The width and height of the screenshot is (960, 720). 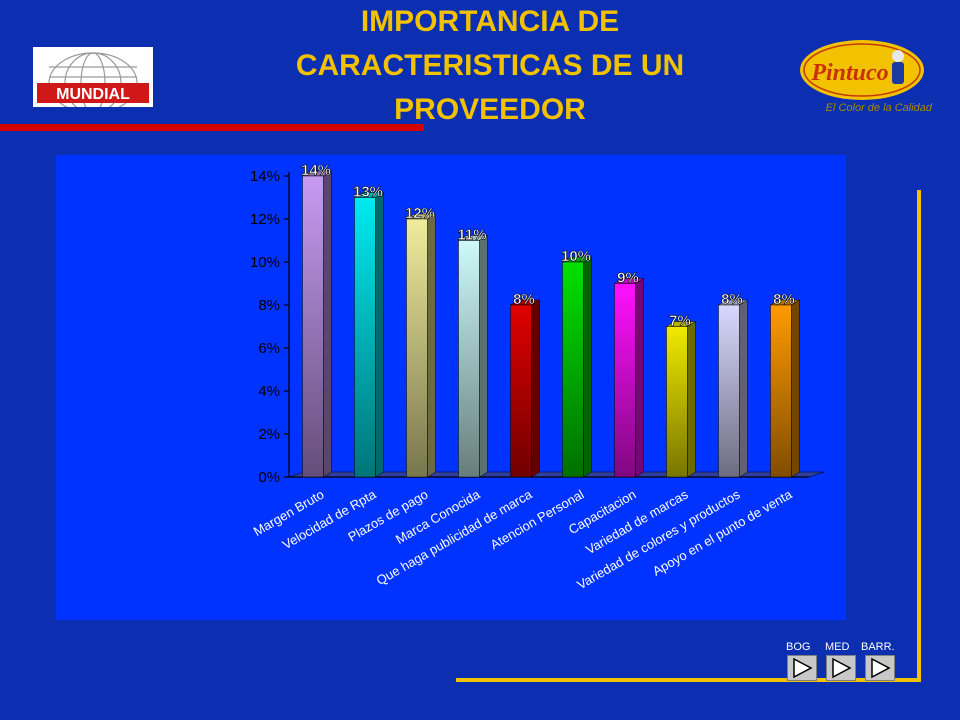 What do you see at coordinates (919, 436) in the screenshot?
I see `accent-yellow-vertical-line` at bounding box center [919, 436].